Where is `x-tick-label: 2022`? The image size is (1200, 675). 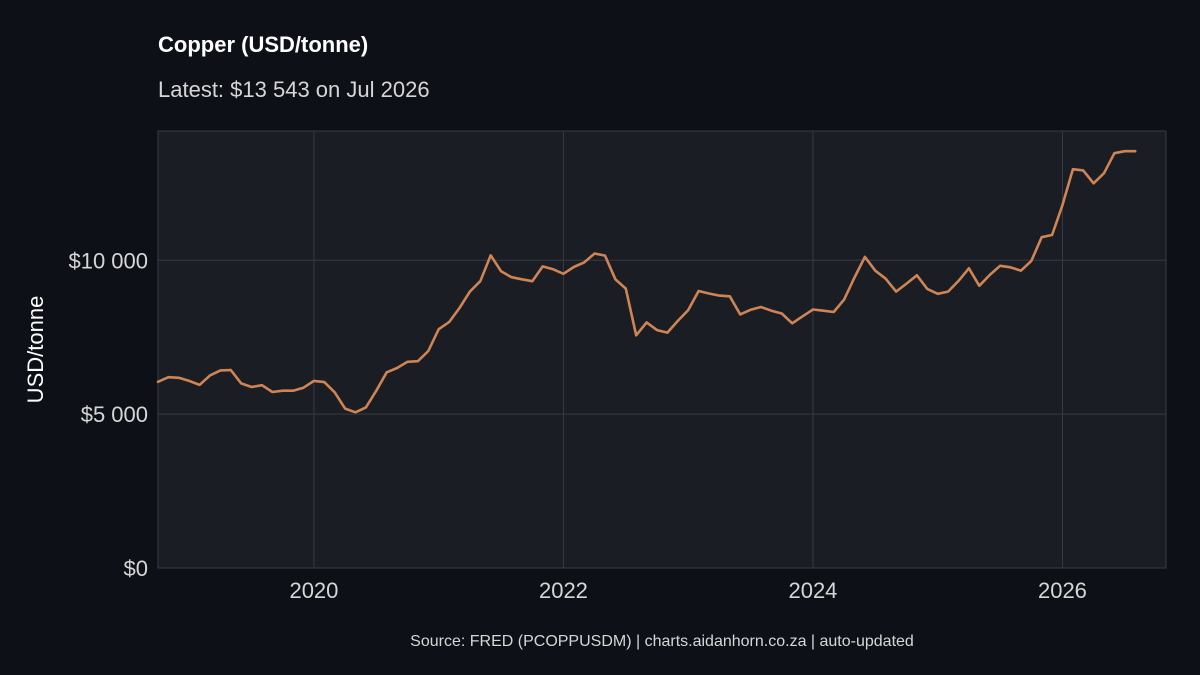 x-tick-label: 2022 is located at coordinates (563, 590).